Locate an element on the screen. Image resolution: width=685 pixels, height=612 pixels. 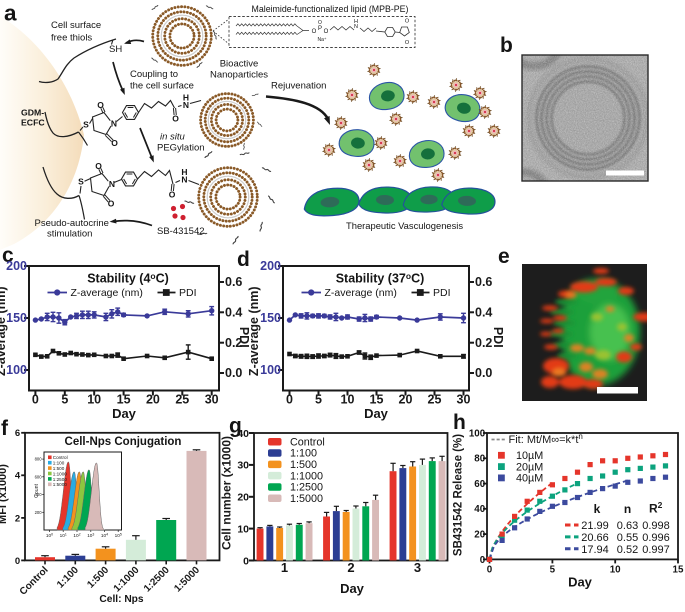
svg-text: 40µM is located at coordinates (529, 479).